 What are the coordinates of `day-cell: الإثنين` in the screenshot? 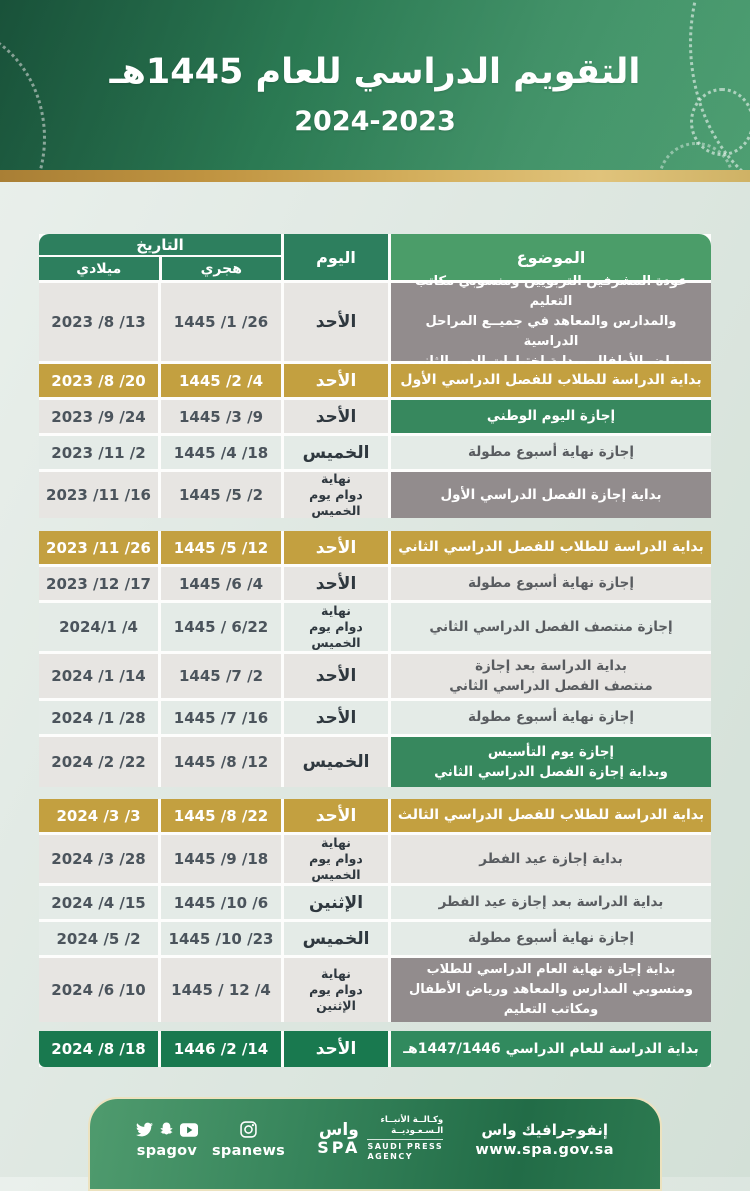 It's located at (336, 902).